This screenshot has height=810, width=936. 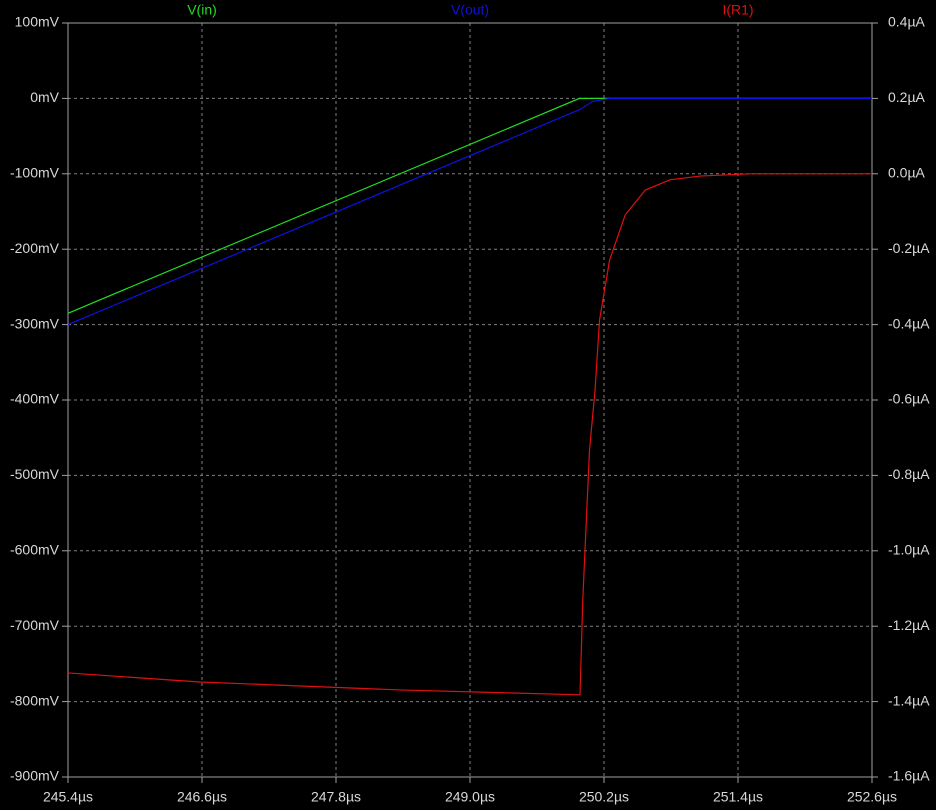 What do you see at coordinates (202, 10) in the screenshot?
I see `legend-entry: V(in)` at bounding box center [202, 10].